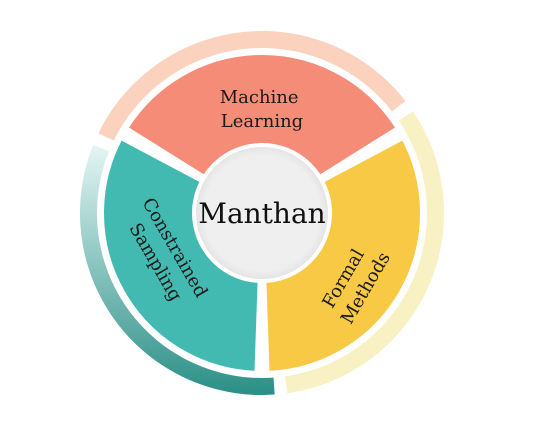 The image size is (540, 427). I want to click on center-circle, so click(262, 213).